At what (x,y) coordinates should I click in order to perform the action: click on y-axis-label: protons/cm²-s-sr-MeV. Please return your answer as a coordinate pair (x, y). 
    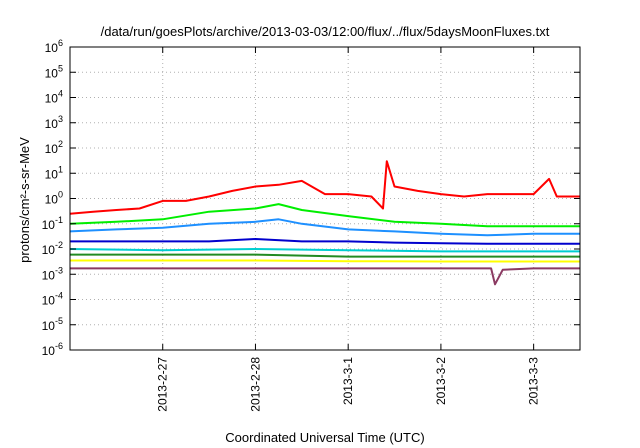
    Looking at the image, I should click on (24, 200).